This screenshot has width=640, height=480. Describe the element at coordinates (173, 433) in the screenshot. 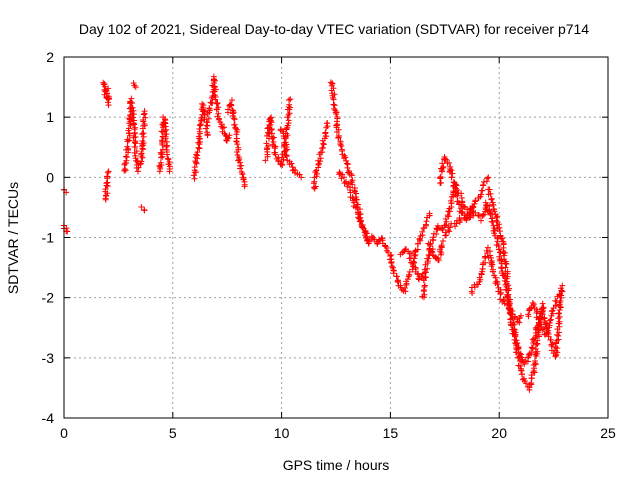

I see `x-tick-label: 5` at that location.